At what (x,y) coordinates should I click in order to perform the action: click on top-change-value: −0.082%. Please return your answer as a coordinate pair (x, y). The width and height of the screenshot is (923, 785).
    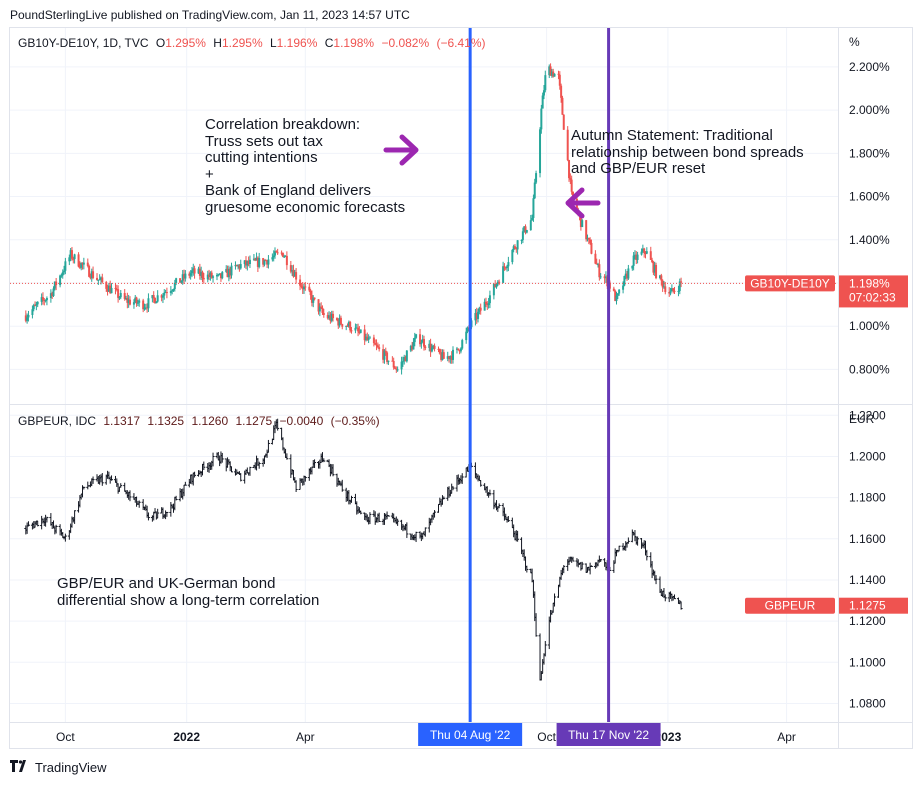
    Looking at the image, I should click on (405, 43).